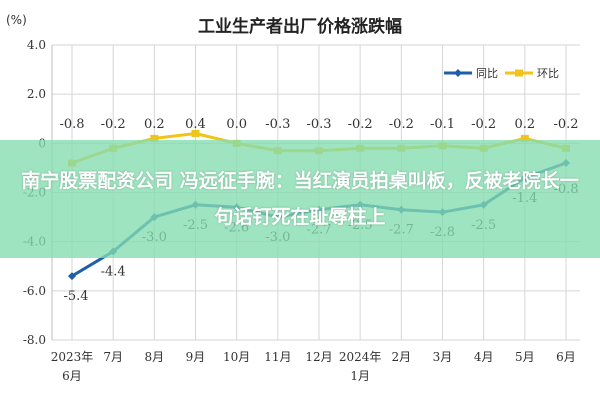  What do you see at coordinates (318, 357) in the screenshot?
I see `x-tick-label: 12月` at bounding box center [318, 357].